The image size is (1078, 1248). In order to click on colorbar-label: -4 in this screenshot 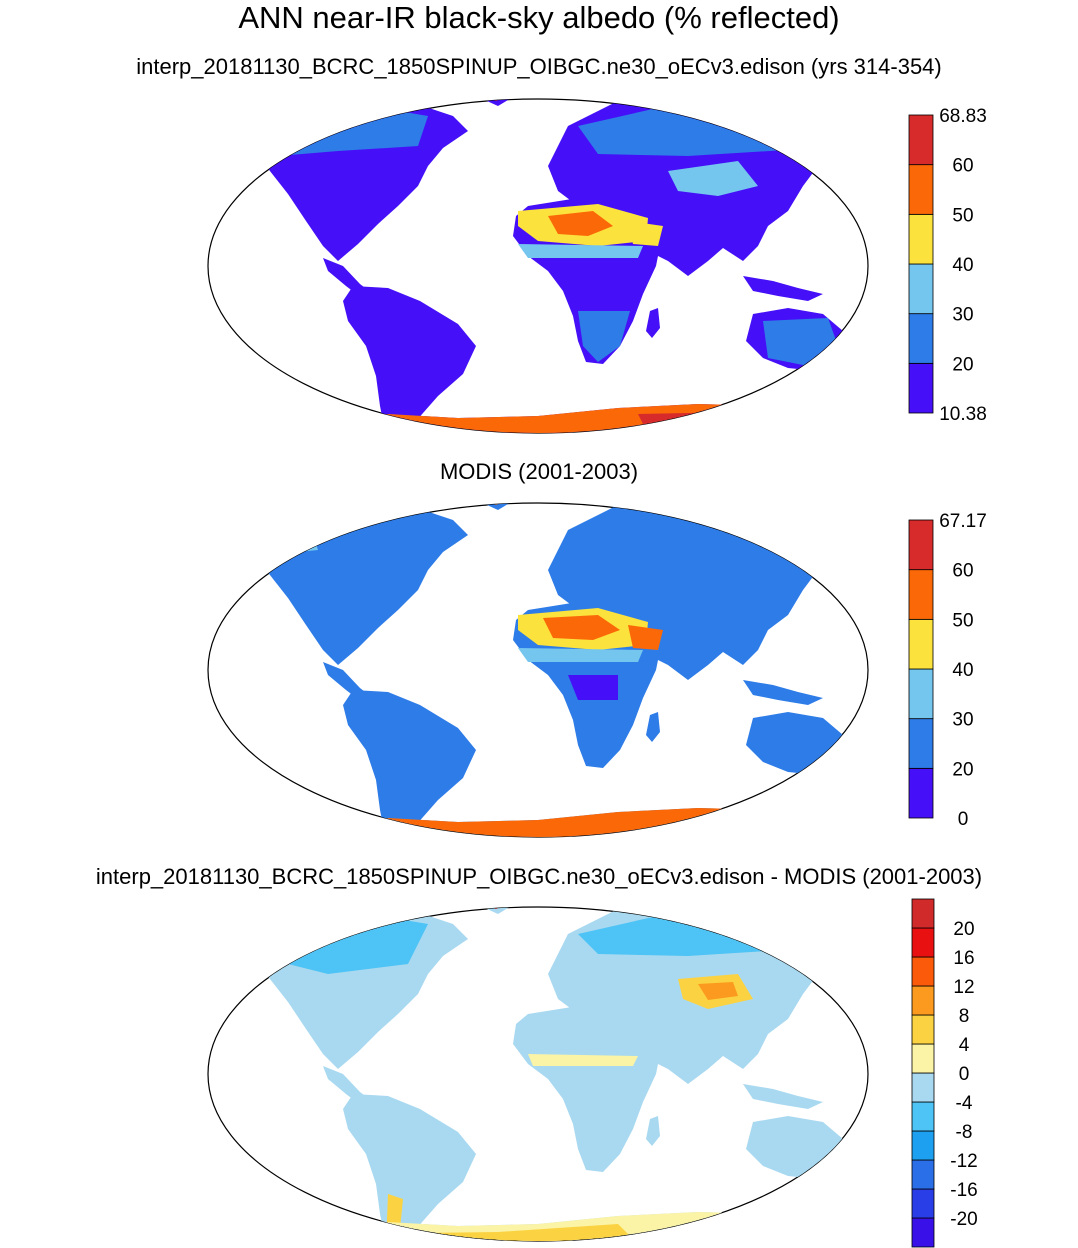, I will do `click(964, 1103)`.